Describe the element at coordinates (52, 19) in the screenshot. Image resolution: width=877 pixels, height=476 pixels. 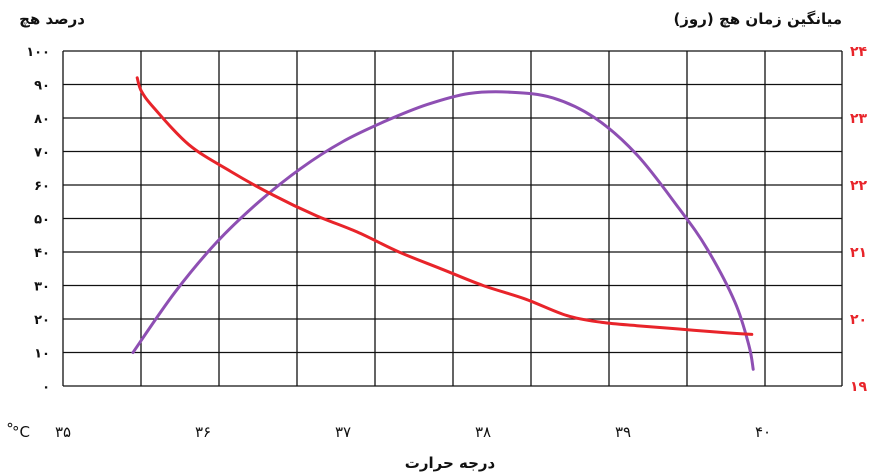
I see `left-axis-title: درصد هچ` at that location.